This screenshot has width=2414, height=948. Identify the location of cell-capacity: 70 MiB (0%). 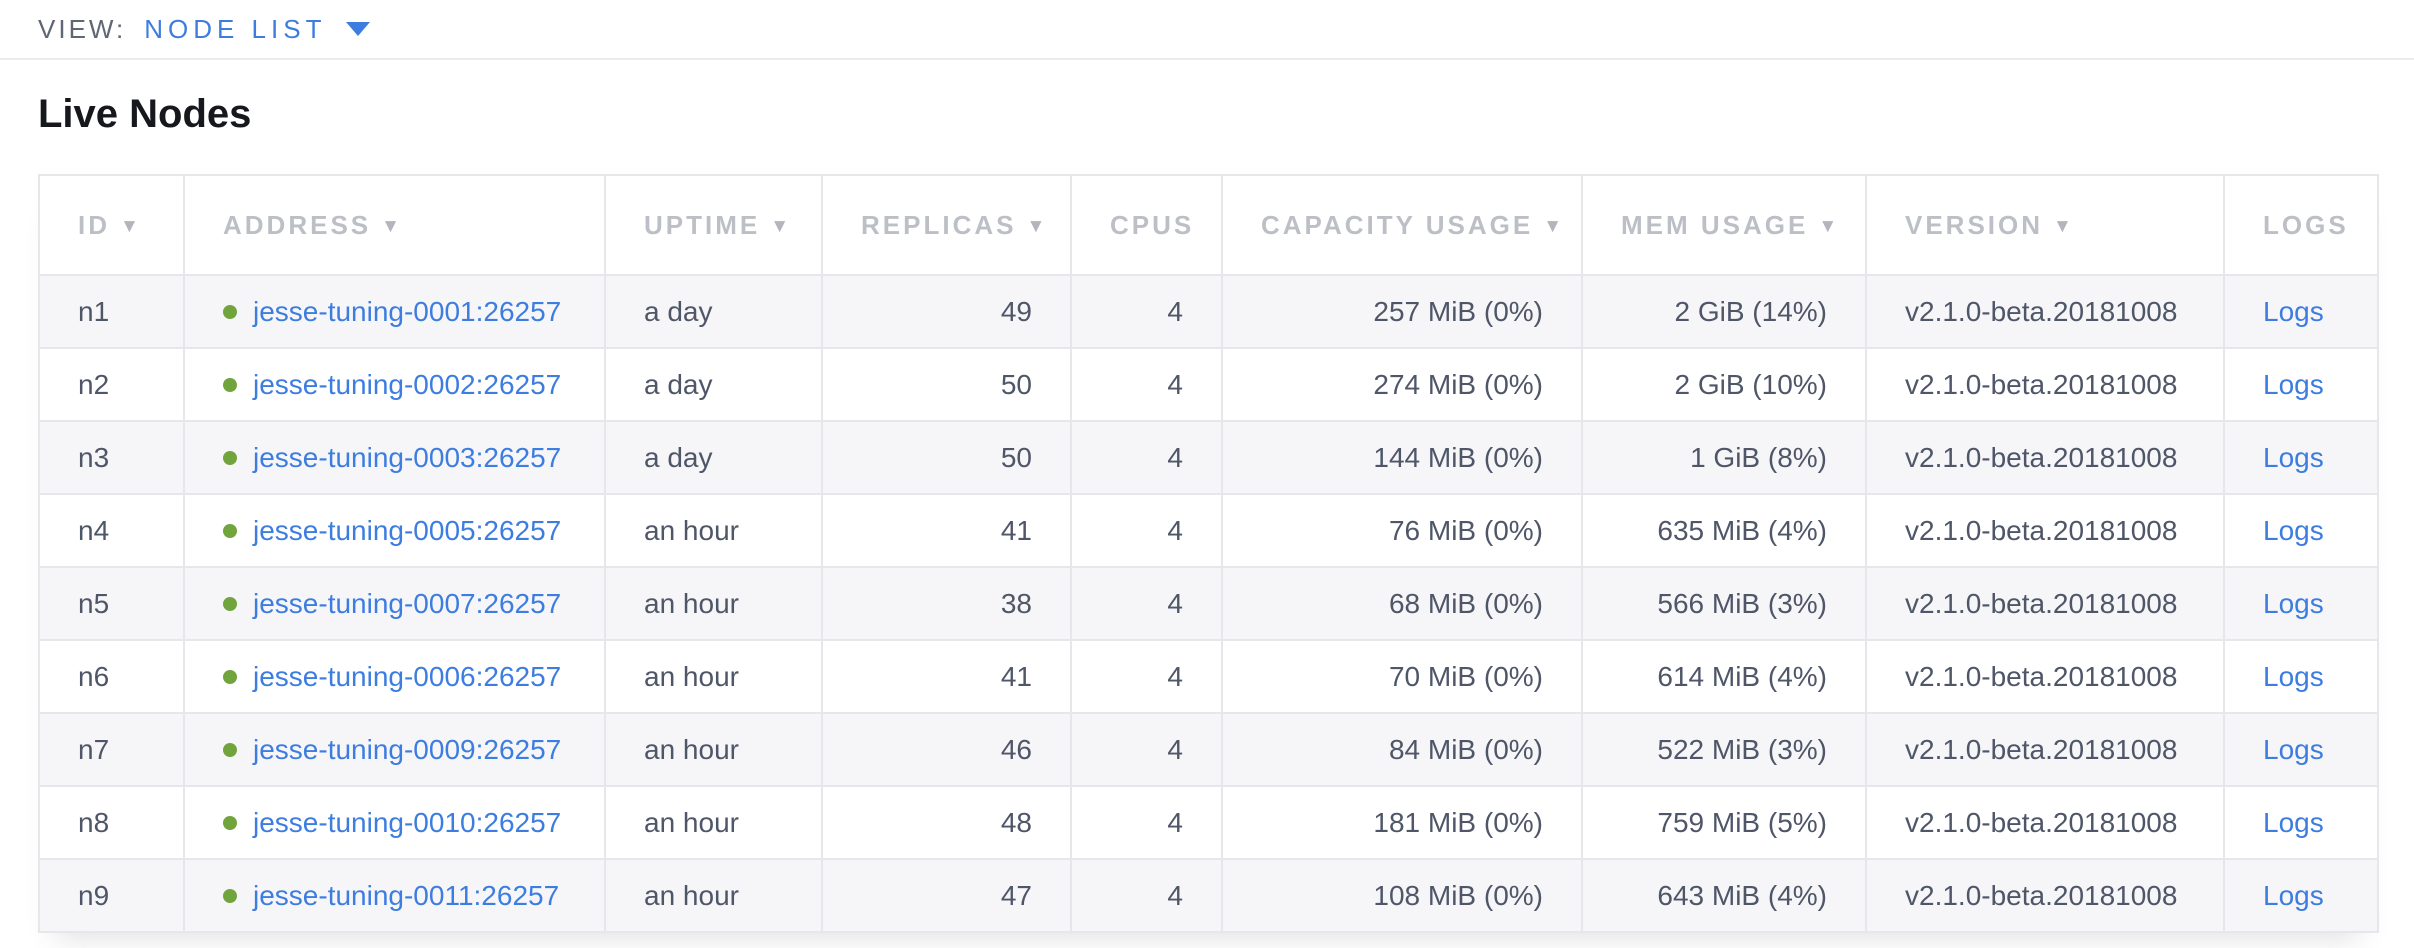
(1402, 676).